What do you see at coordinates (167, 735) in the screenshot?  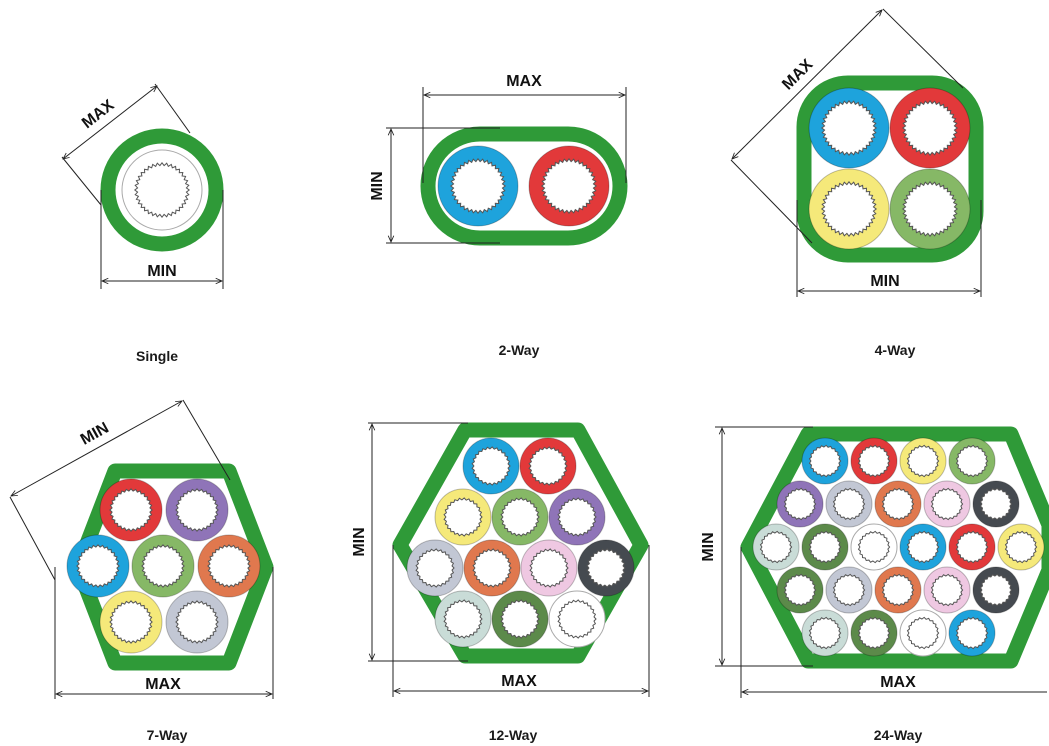 I see `diagram-caption: 7-Way` at bounding box center [167, 735].